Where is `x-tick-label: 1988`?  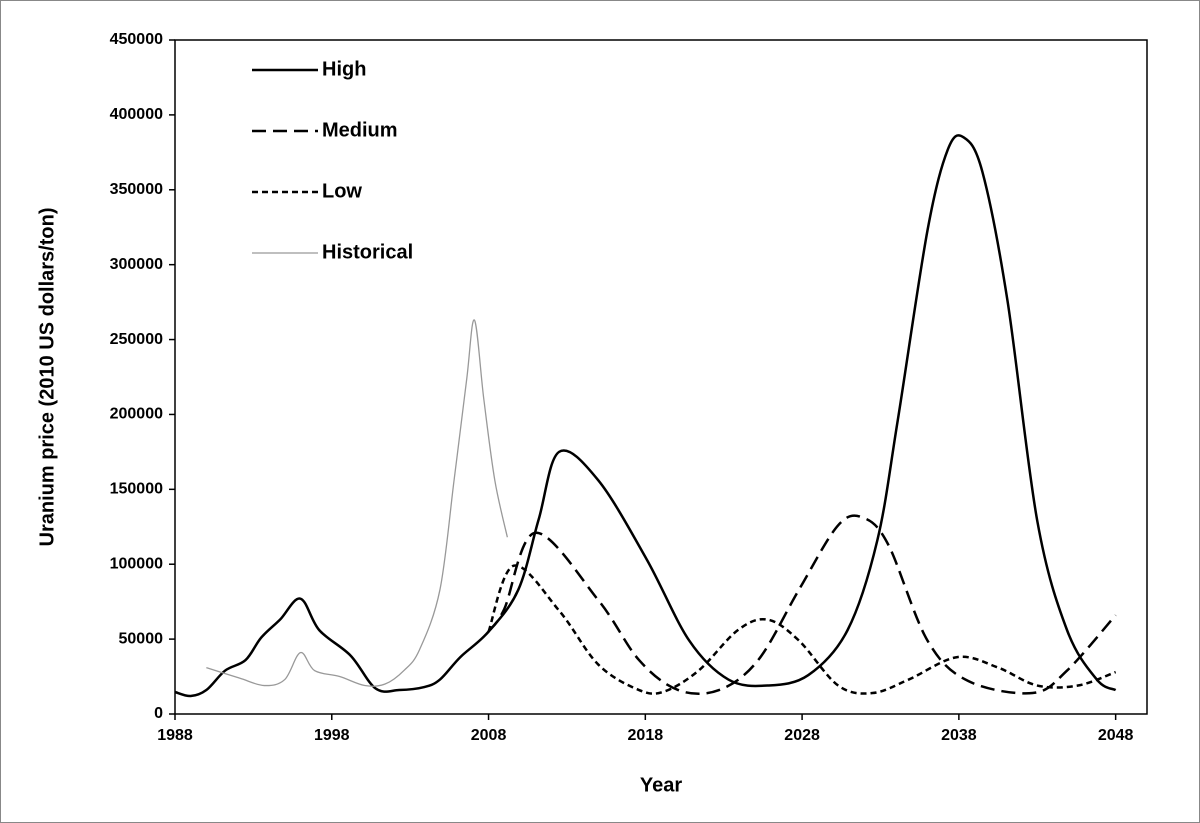 x-tick-label: 1988 is located at coordinates (175, 735).